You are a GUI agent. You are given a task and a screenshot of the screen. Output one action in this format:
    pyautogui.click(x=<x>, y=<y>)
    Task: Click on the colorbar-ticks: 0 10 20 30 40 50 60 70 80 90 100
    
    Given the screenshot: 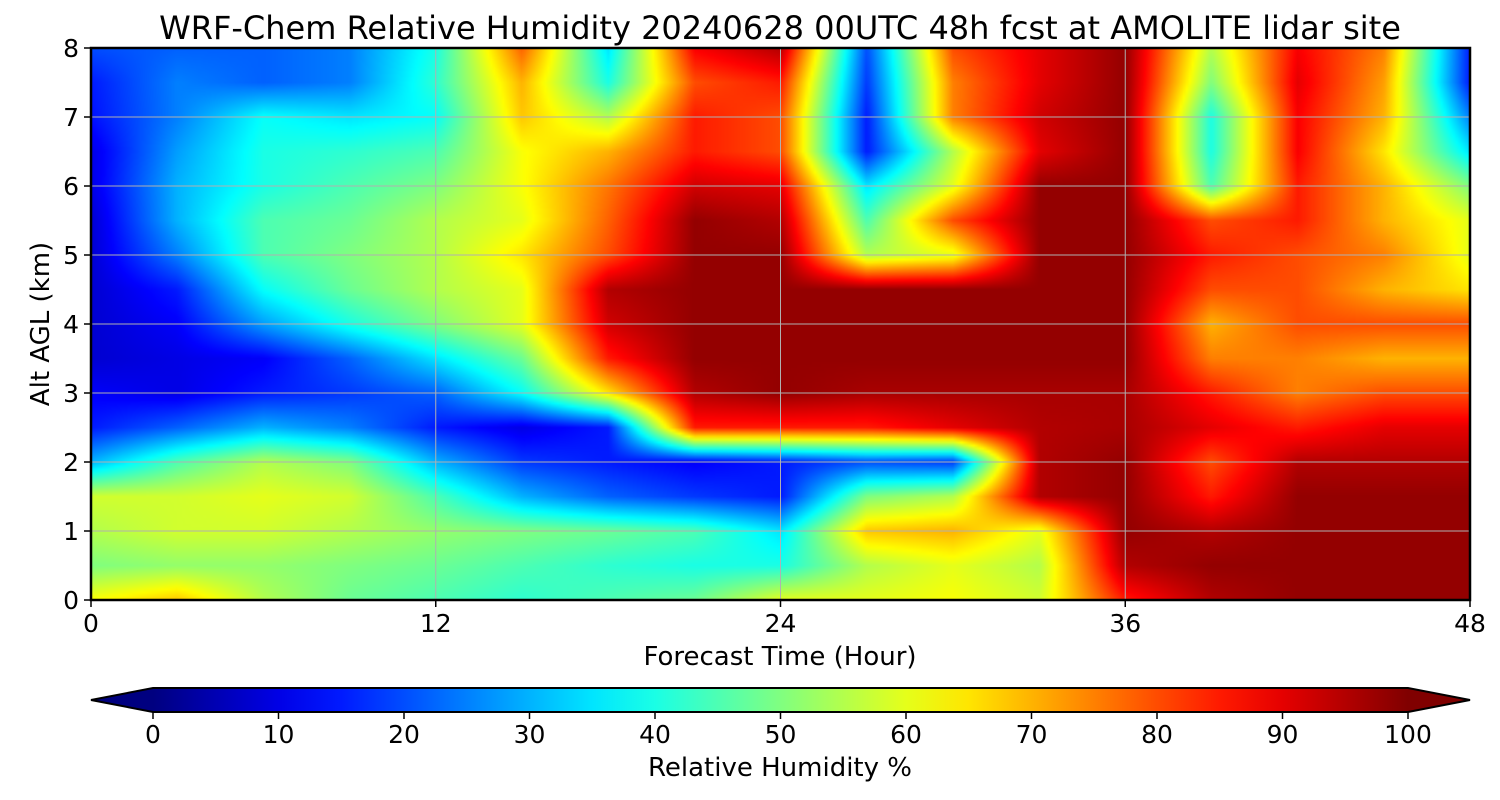 What is the action you would take?
    pyautogui.click(x=788, y=730)
    